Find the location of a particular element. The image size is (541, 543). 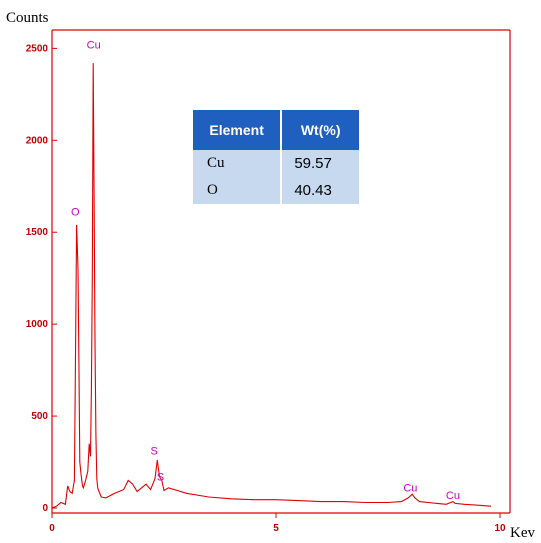

table-header-wt: Wt(%) is located at coordinates (319, 130).